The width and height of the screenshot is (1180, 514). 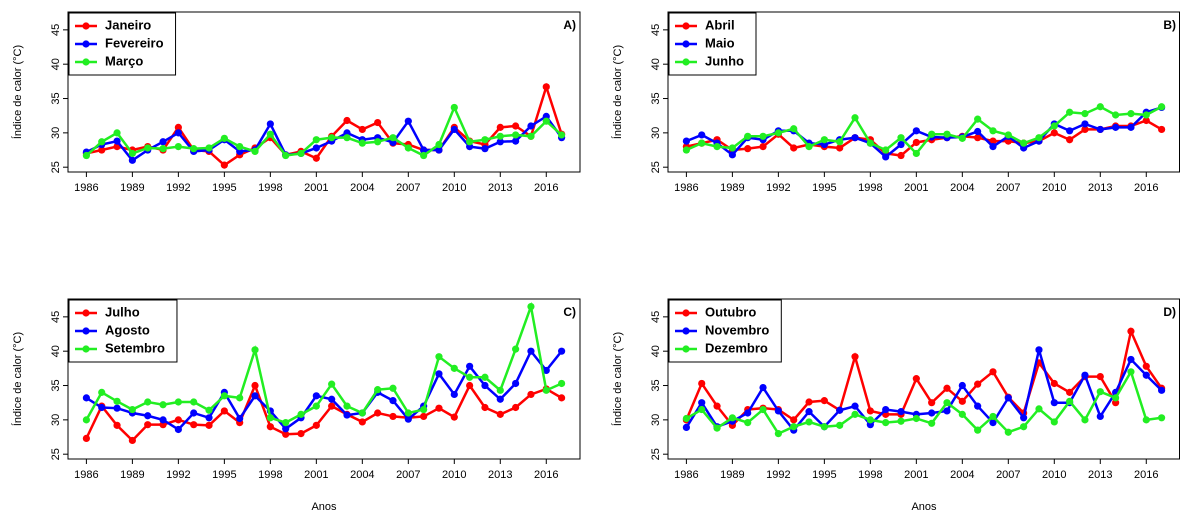 What do you see at coordinates (127, 329) in the screenshot?
I see `legend-label: Agosto` at bounding box center [127, 329].